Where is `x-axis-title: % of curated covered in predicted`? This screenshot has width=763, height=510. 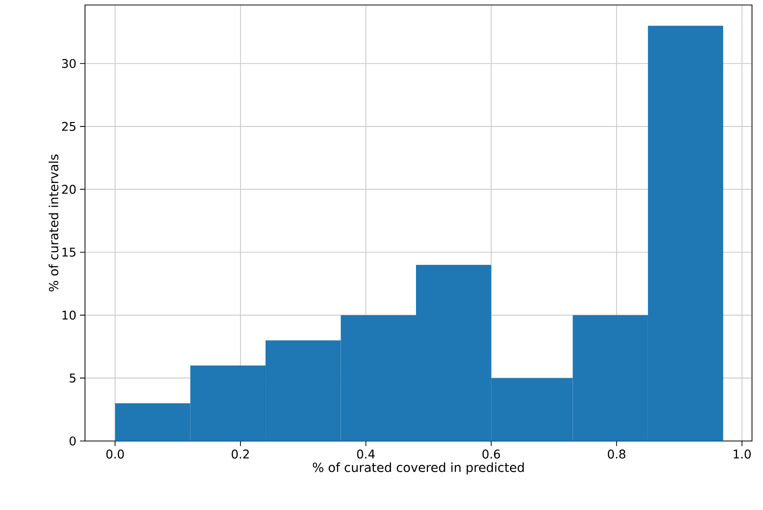 x-axis-title: % of curated covered in predicted is located at coordinates (418, 468).